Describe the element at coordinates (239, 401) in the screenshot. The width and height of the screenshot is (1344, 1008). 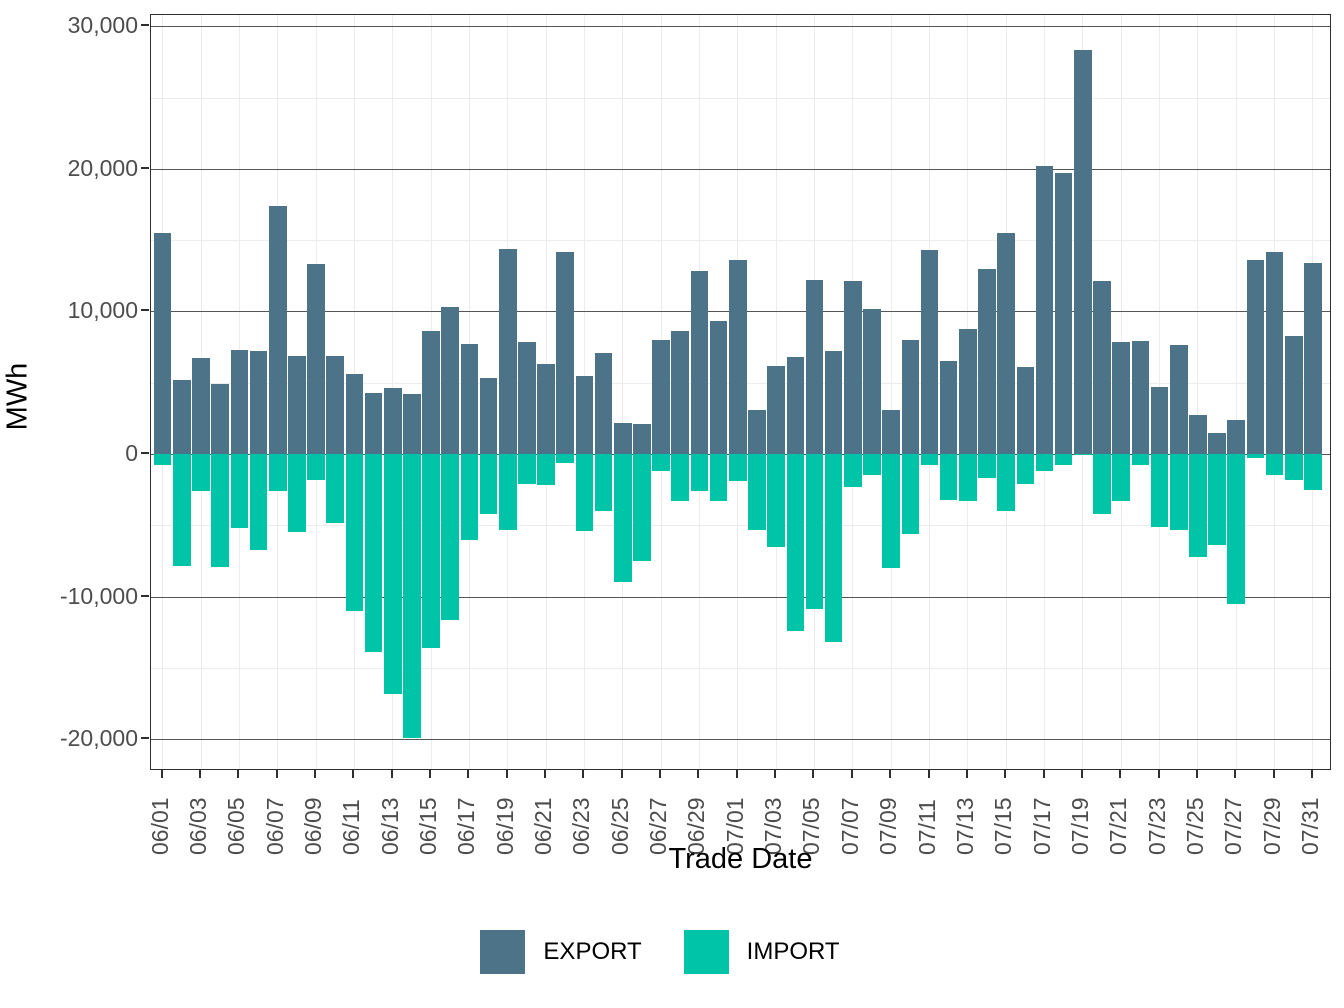
I see `export-bar-06/05` at that location.